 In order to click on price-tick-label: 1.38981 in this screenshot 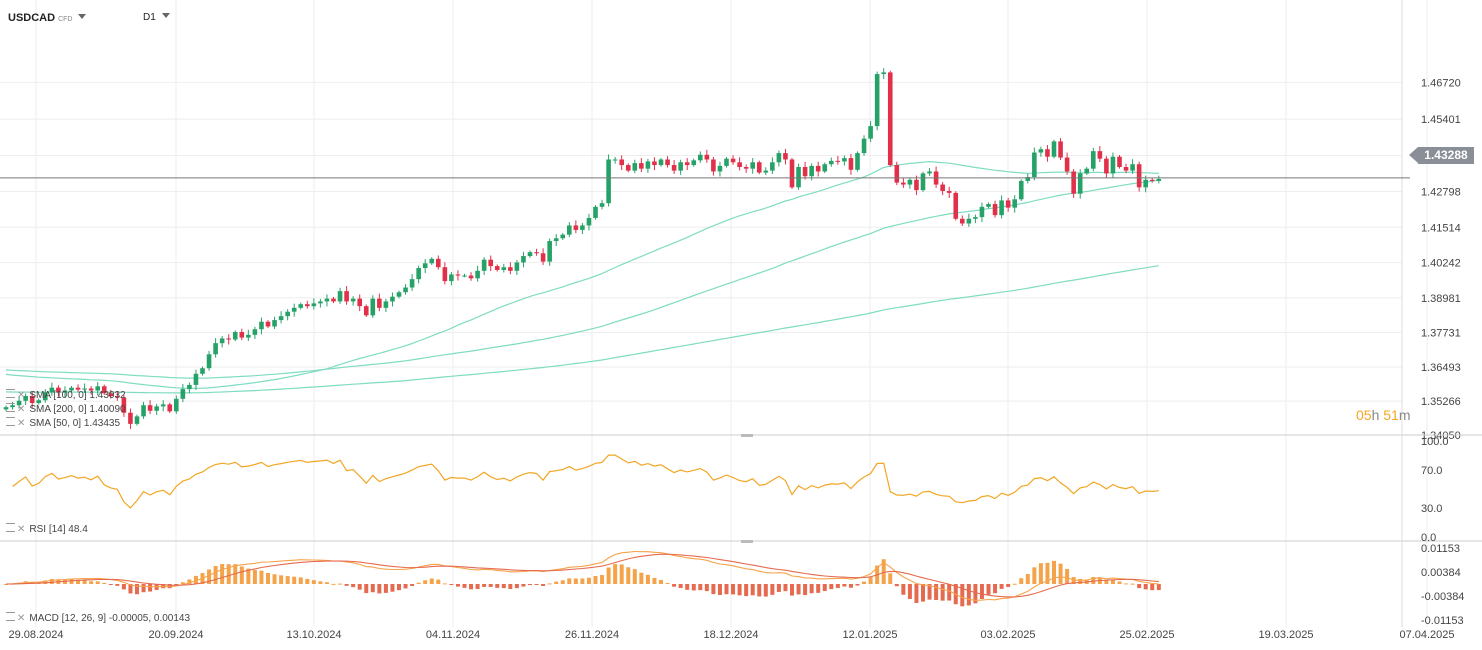, I will do `click(1441, 299)`.